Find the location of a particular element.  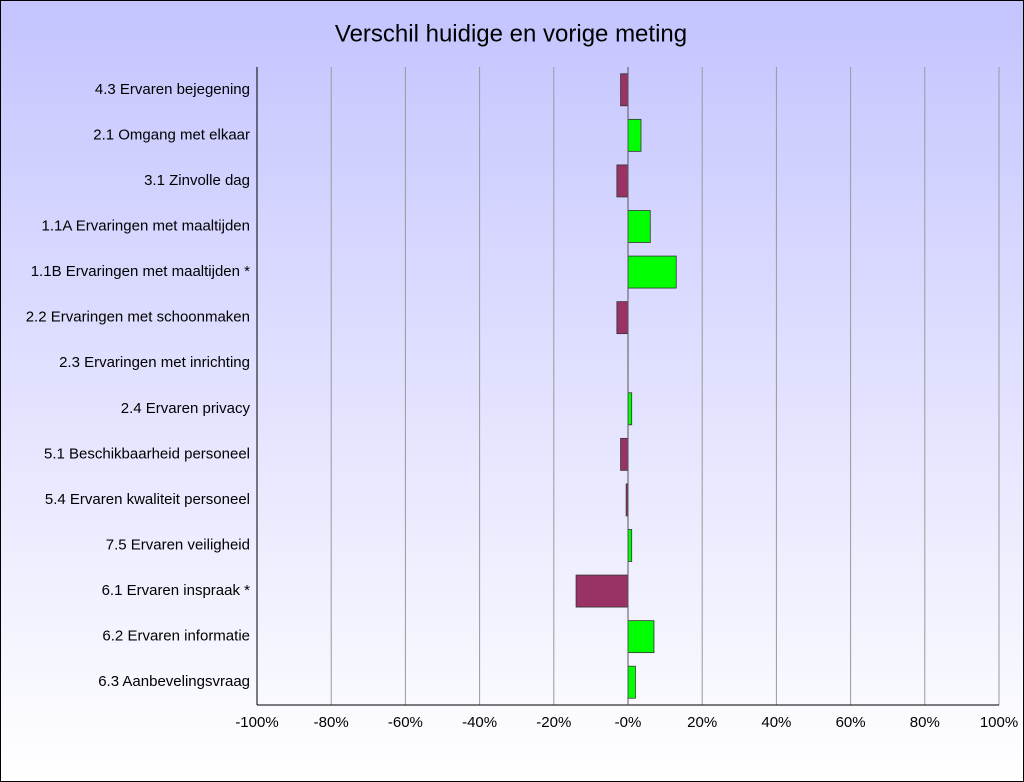

x-tick-label: -100% is located at coordinates (256, 722).